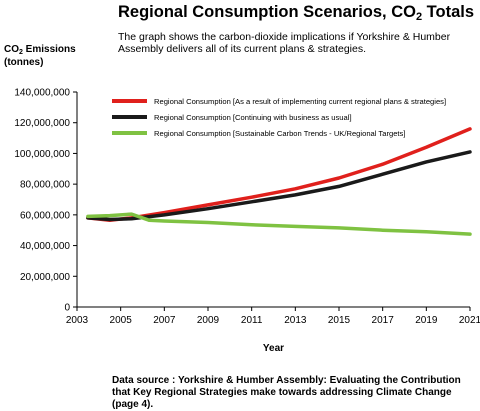 This screenshot has height=411, width=480. What do you see at coordinates (45, 277) in the screenshot?
I see `y-tick-label: 20,000,000` at bounding box center [45, 277].